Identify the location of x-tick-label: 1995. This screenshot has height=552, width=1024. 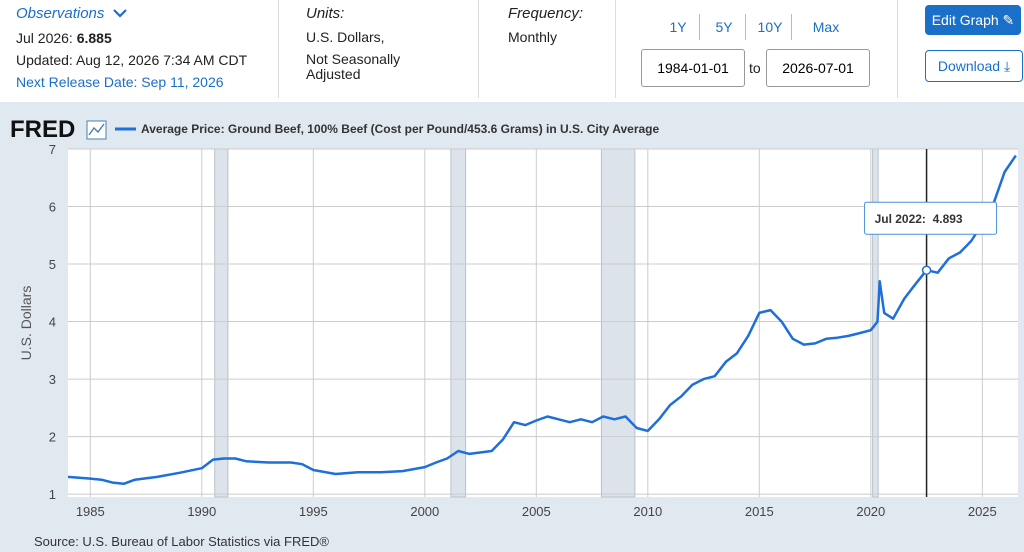
(313, 511).